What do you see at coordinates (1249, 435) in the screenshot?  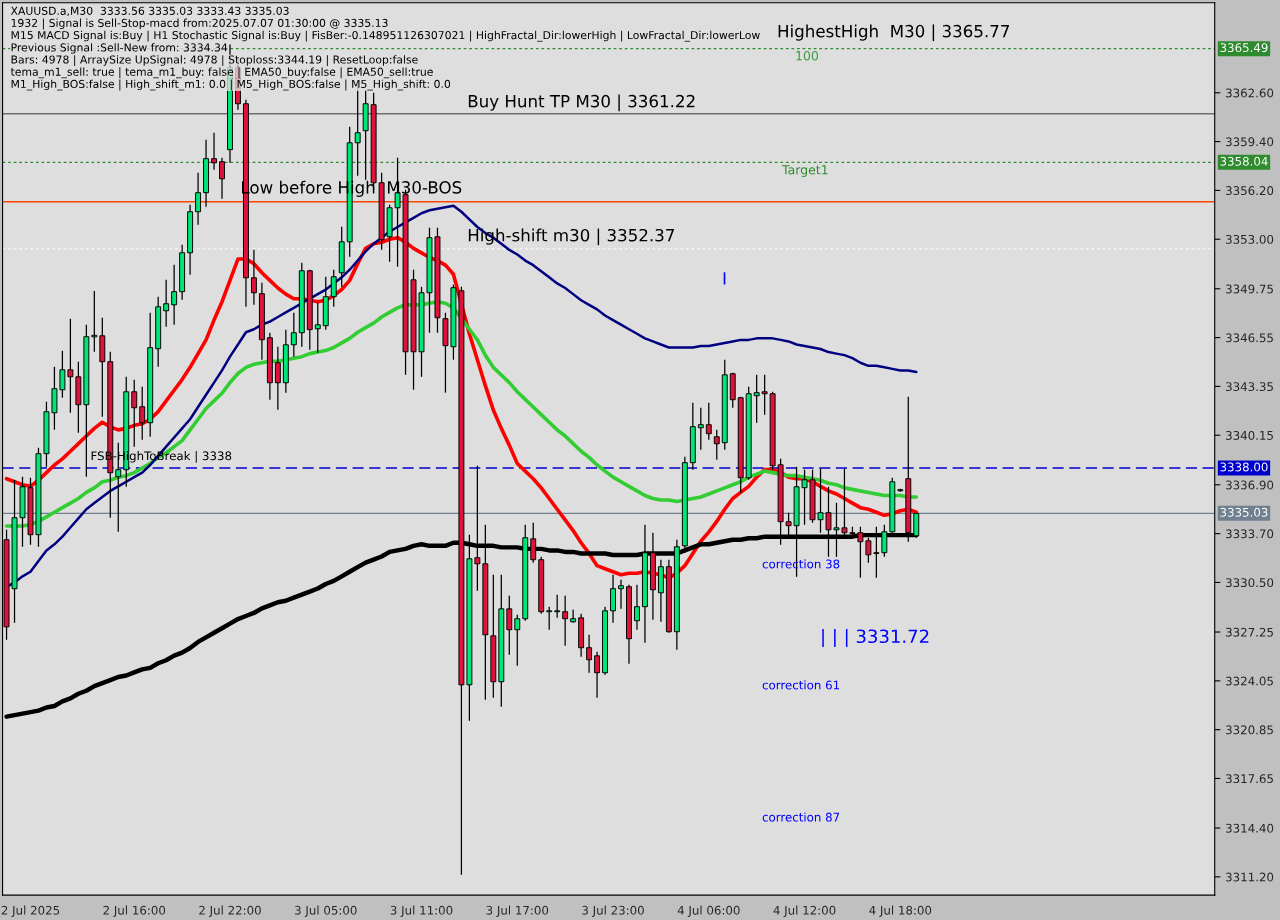 I see `y-tick-label: 3340.15` at bounding box center [1249, 435].